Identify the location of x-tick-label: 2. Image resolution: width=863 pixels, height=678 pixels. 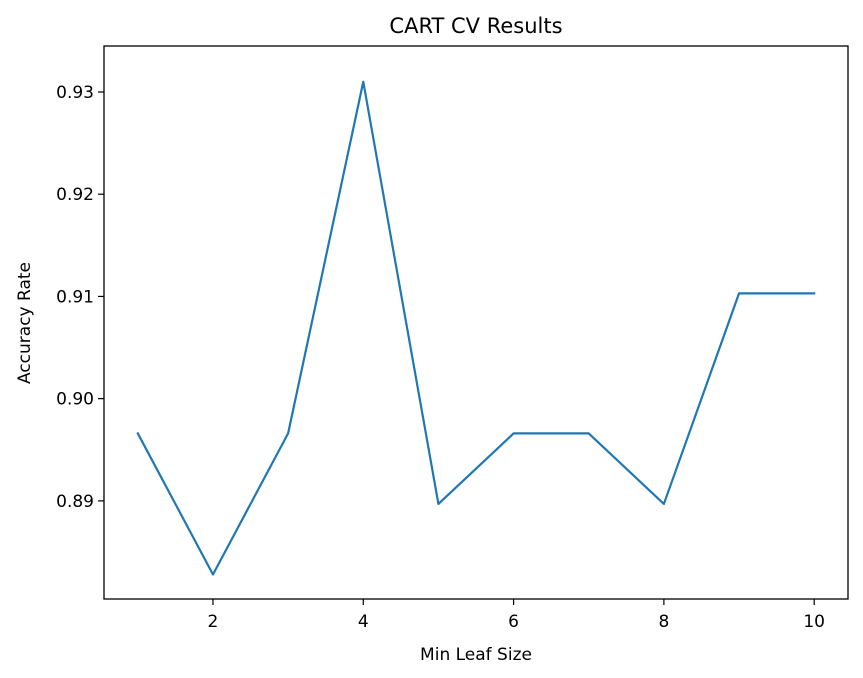
(213, 622).